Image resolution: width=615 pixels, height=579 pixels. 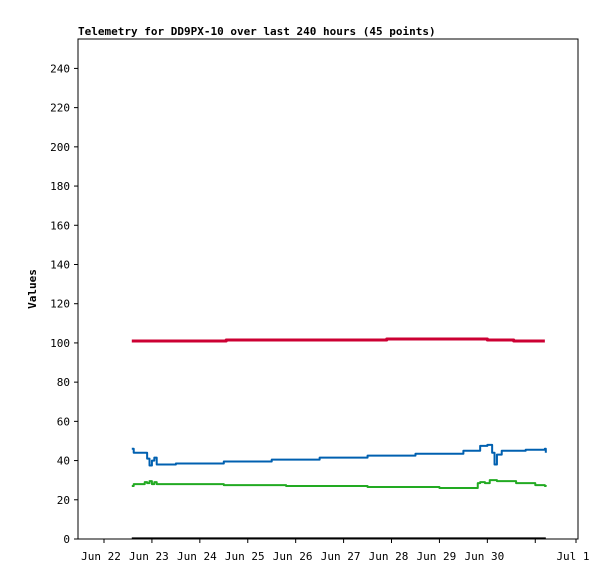 What do you see at coordinates (437, 556) in the screenshot?
I see `x-tick-label: Jun 29` at bounding box center [437, 556].